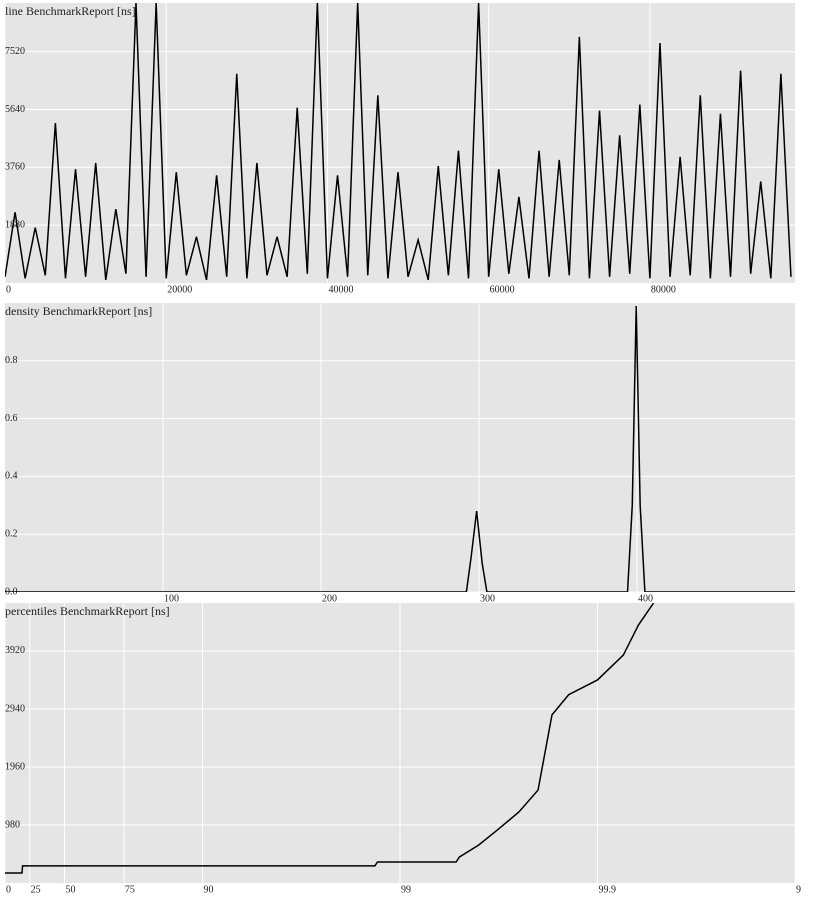 This screenshot has height=917, width=817. I want to click on x-tick-label: 100, so click(171, 598).